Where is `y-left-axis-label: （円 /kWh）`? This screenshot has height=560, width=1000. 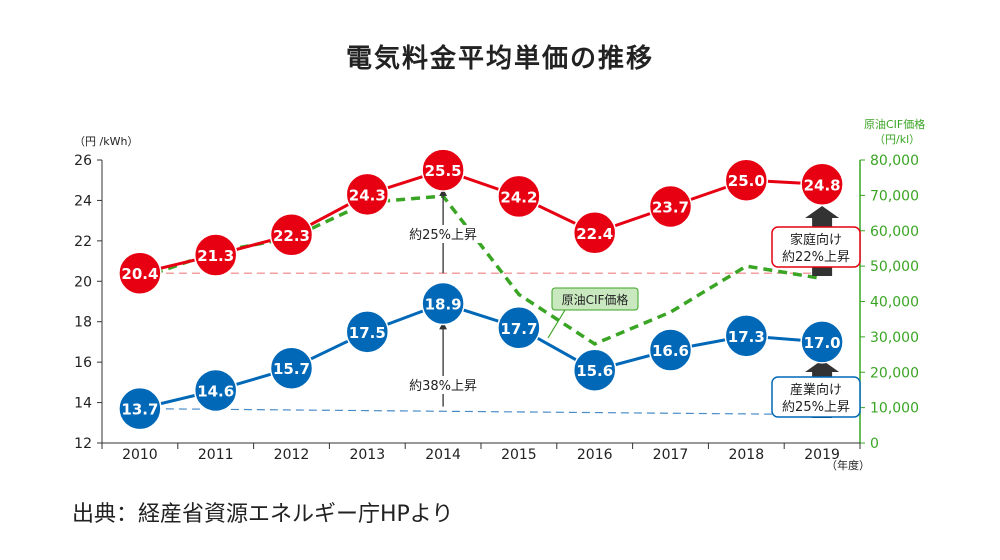 y-left-axis-label: （円 /kWh） is located at coordinates (106, 141).